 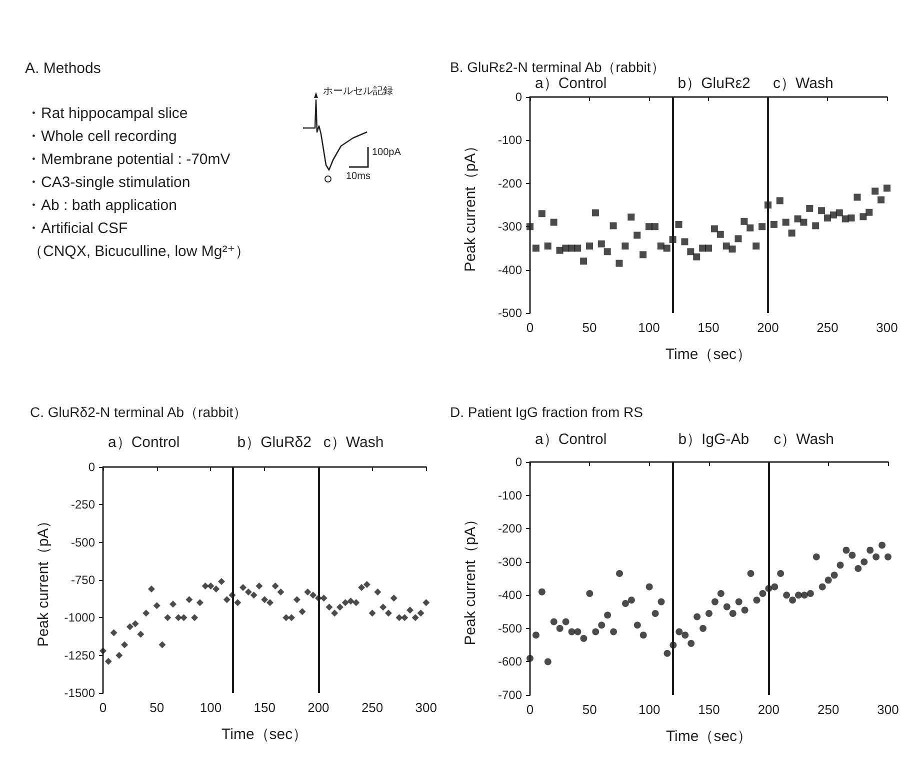 I want to click on y-tick-label: -1250, so click(x=80, y=655).